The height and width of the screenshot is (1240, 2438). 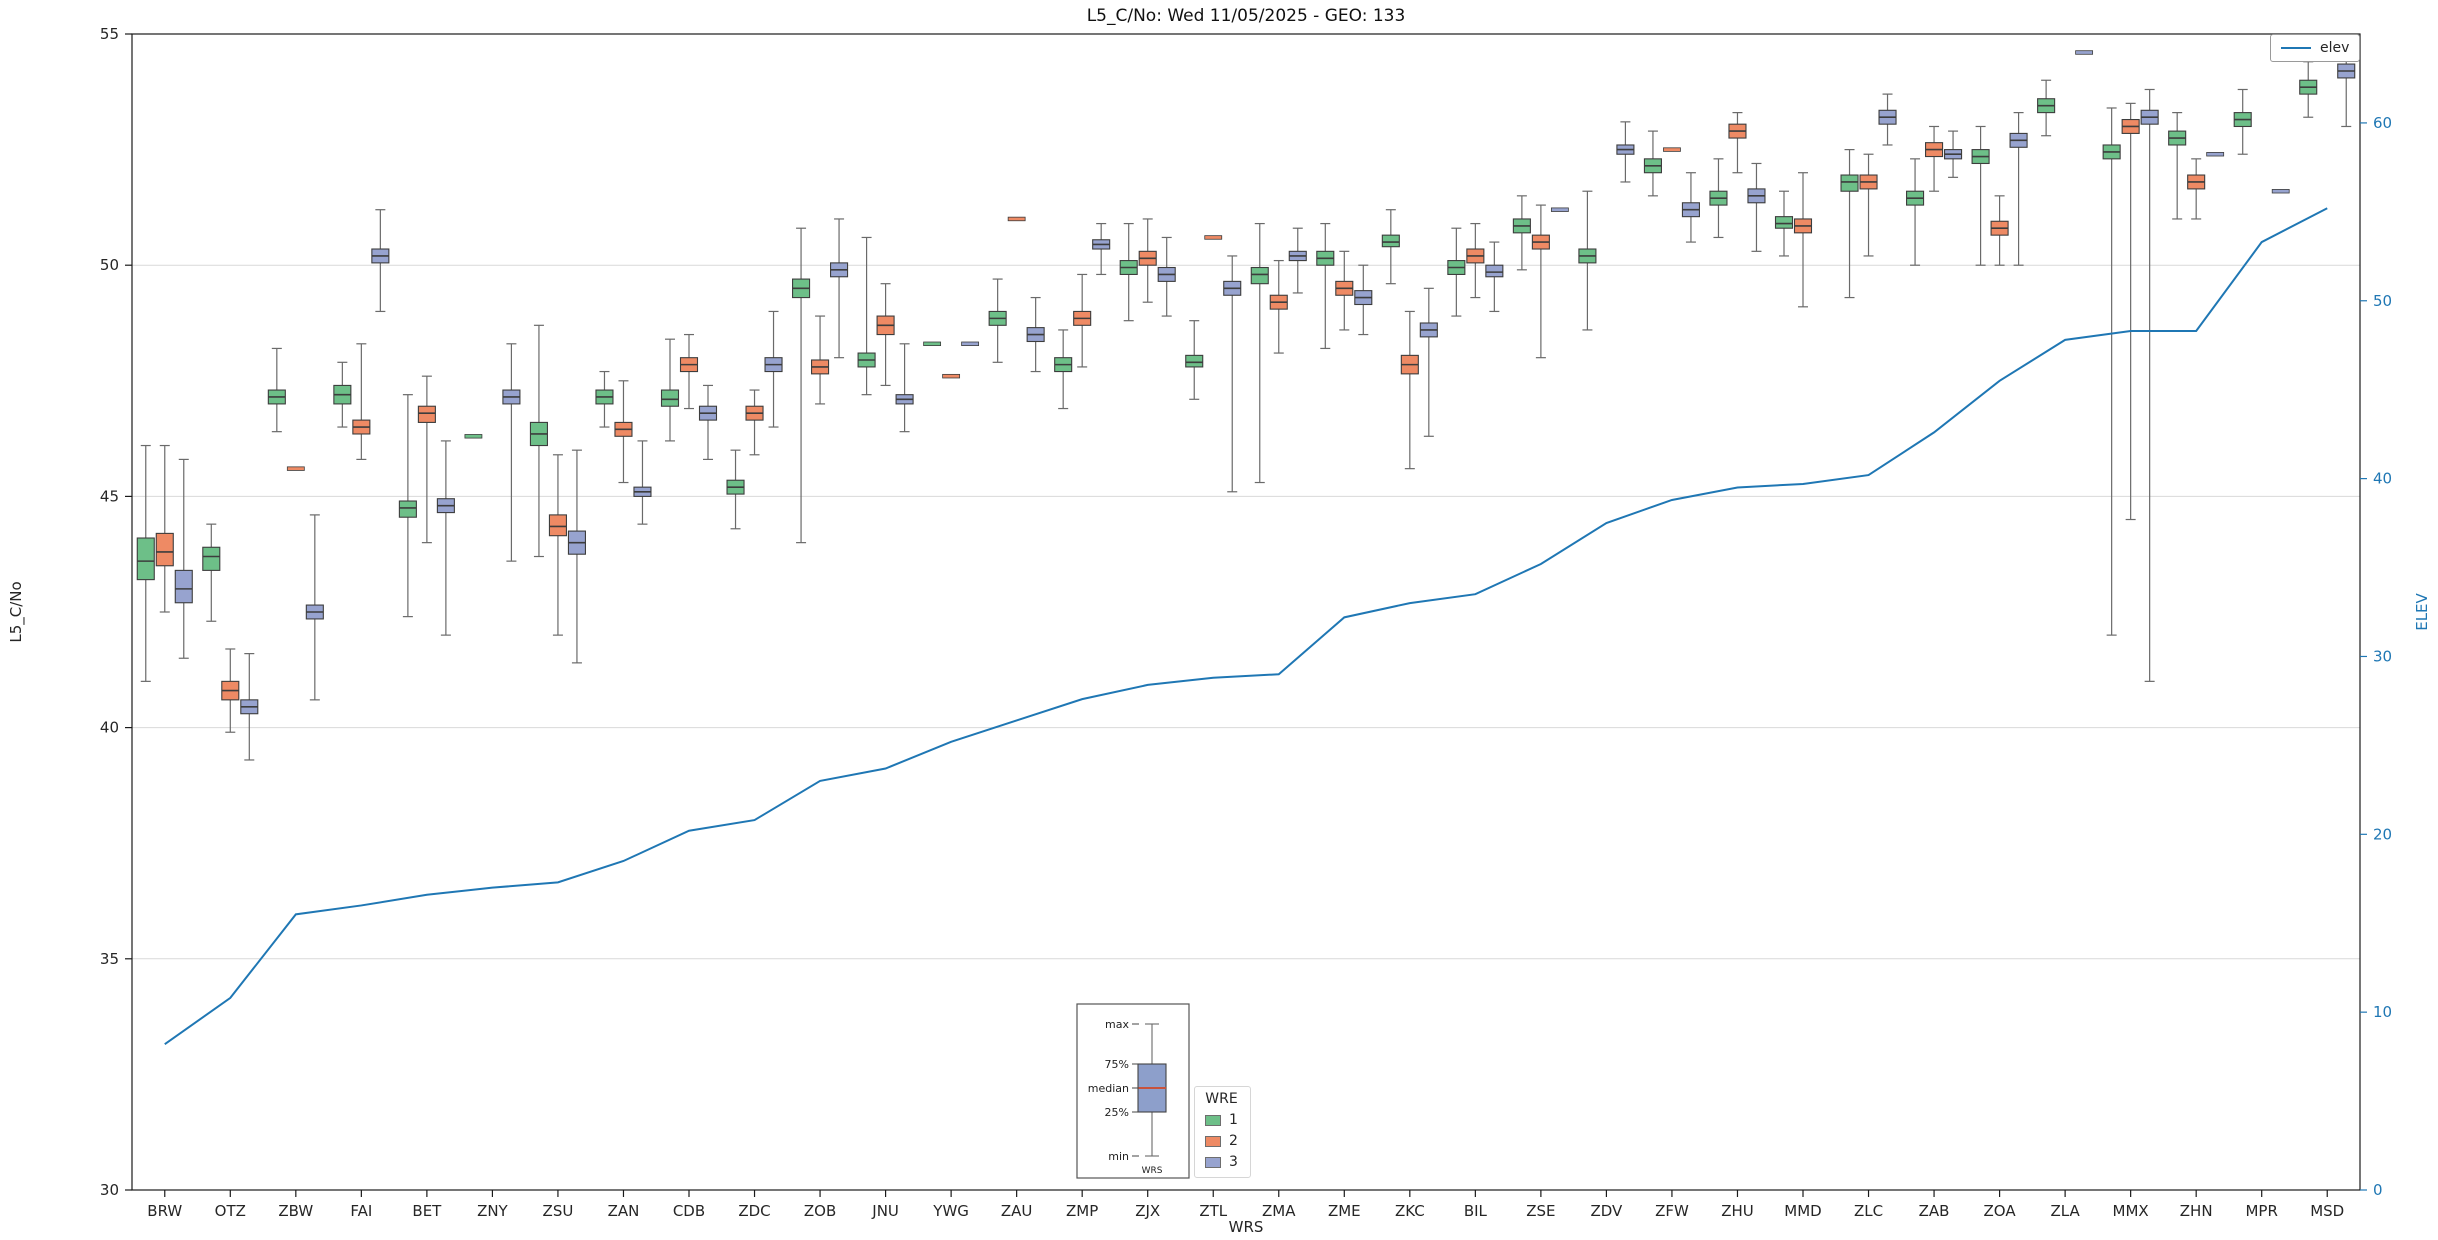 What do you see at coordinates (16, 612) in the screenshot?
I see `y-axis-label: L5_C/No` at bounding box center [16, 612].